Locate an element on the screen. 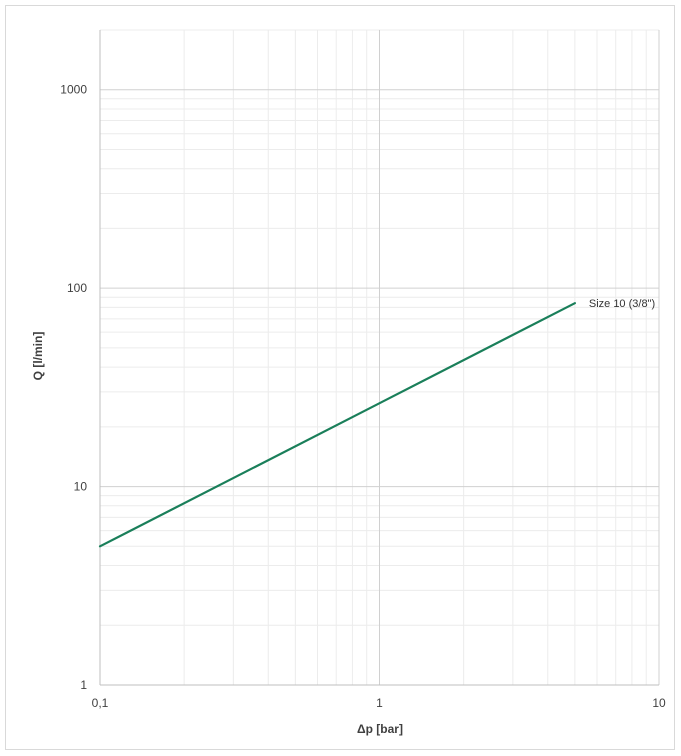  y-tick-label: 1 is located at coordinates (83, 685).